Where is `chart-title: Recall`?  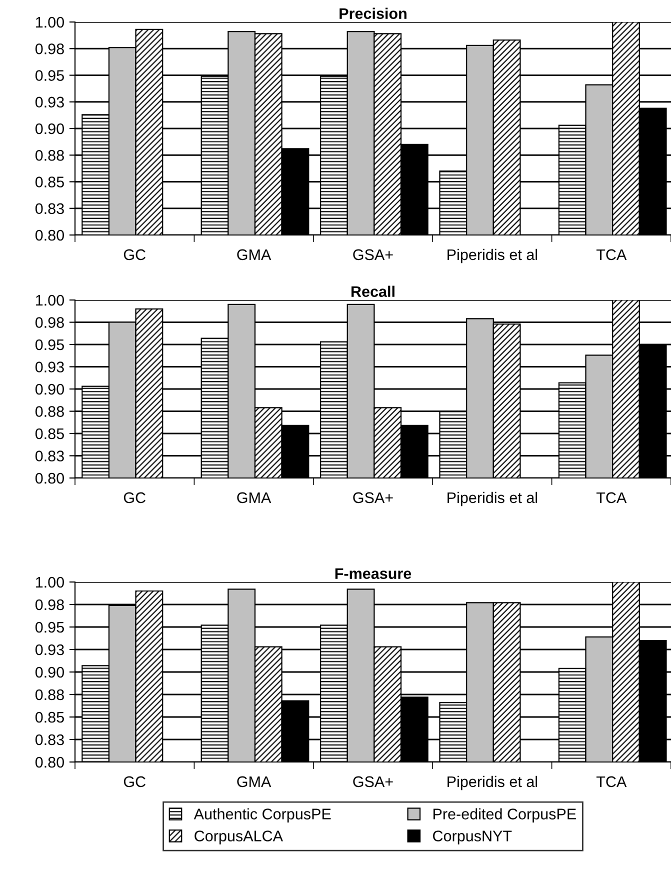 chart-title: Recall is located at coordinates (373, 291).